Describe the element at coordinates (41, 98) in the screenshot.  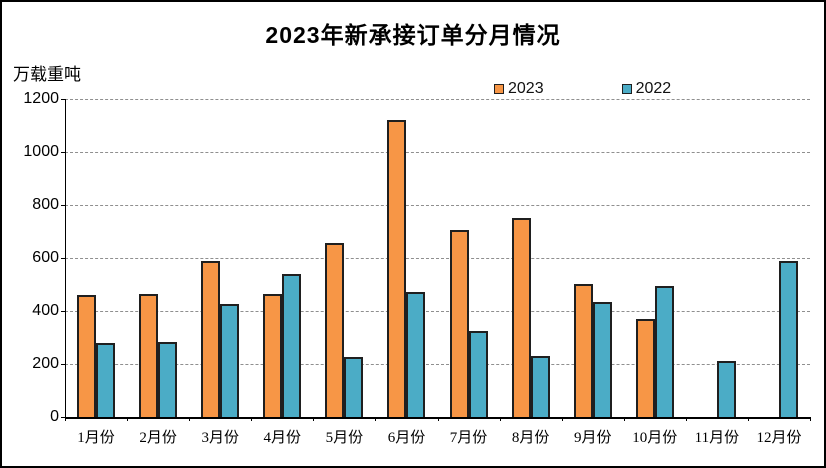
I see `y-axis-label-1200: 1200` at that location.